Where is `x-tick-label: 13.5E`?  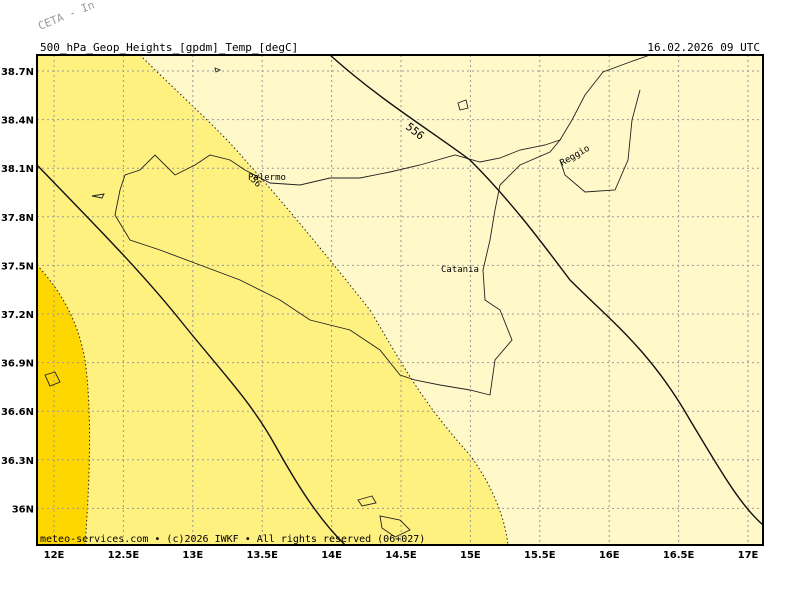 x-tick-label: 13.5E is located at coordinates (262, 555).